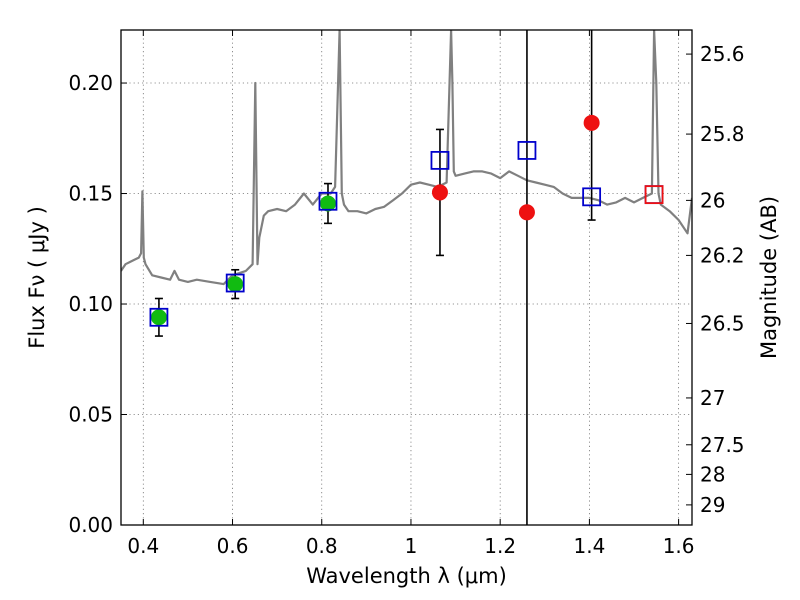 This screenshot has height=600, width=800. I want to click on right-tick-label: 26, so click(712, 200).